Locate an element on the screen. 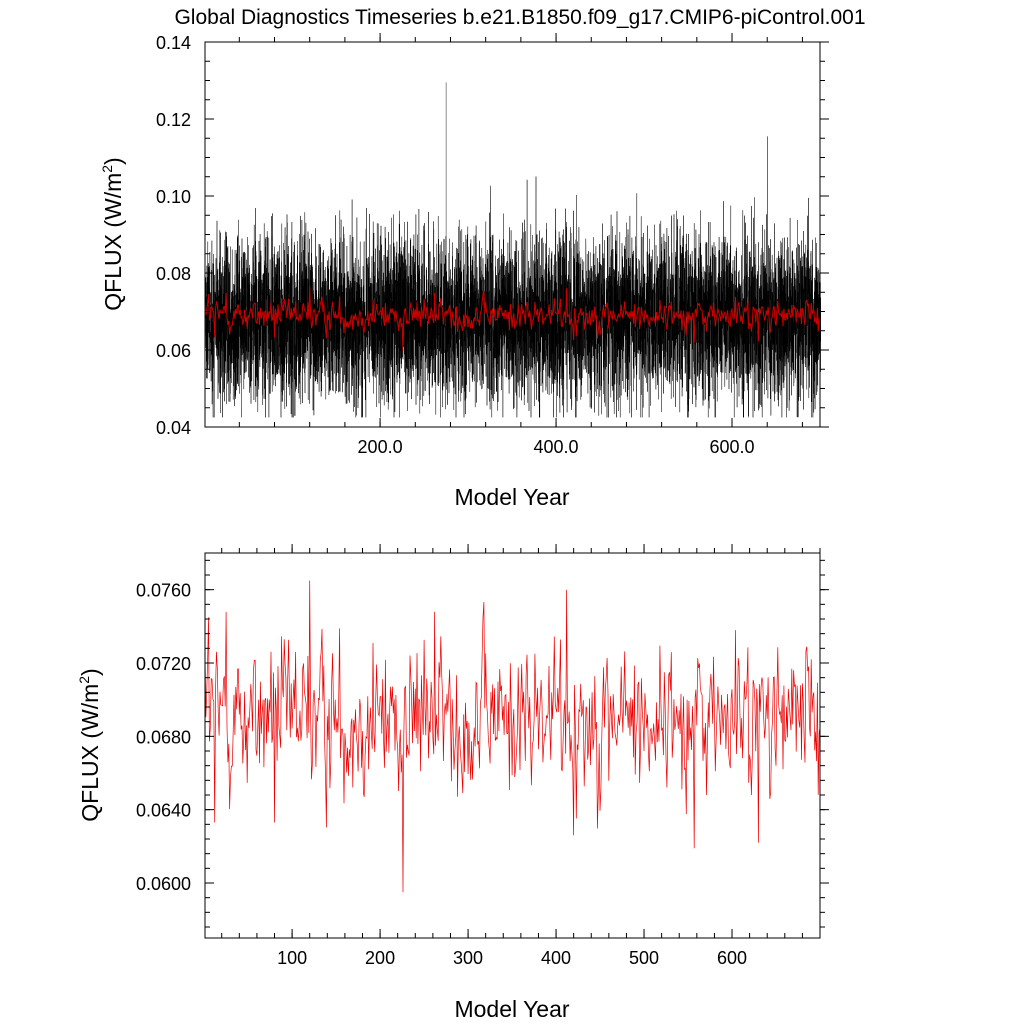 This screenshot has height=1024, width=1024. y-tick-label: 0.04 is located at coordinates (173, 428).